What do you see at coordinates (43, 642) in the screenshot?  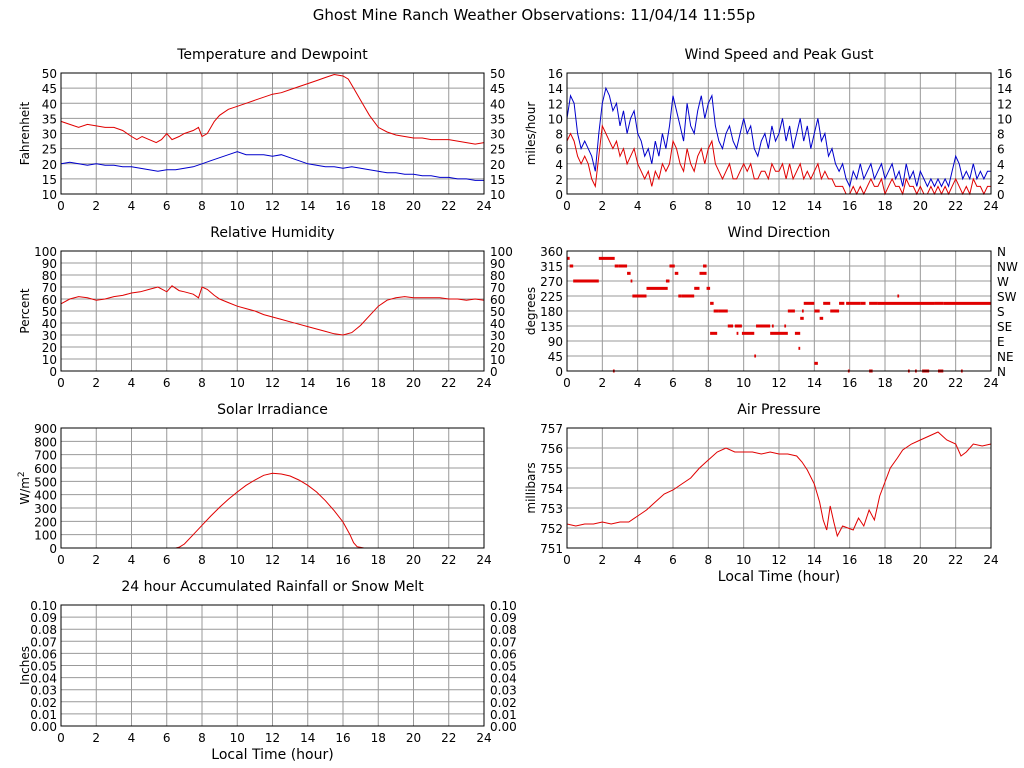 I see `y-tick-label: 0.07` at bounding box center [43, 642].